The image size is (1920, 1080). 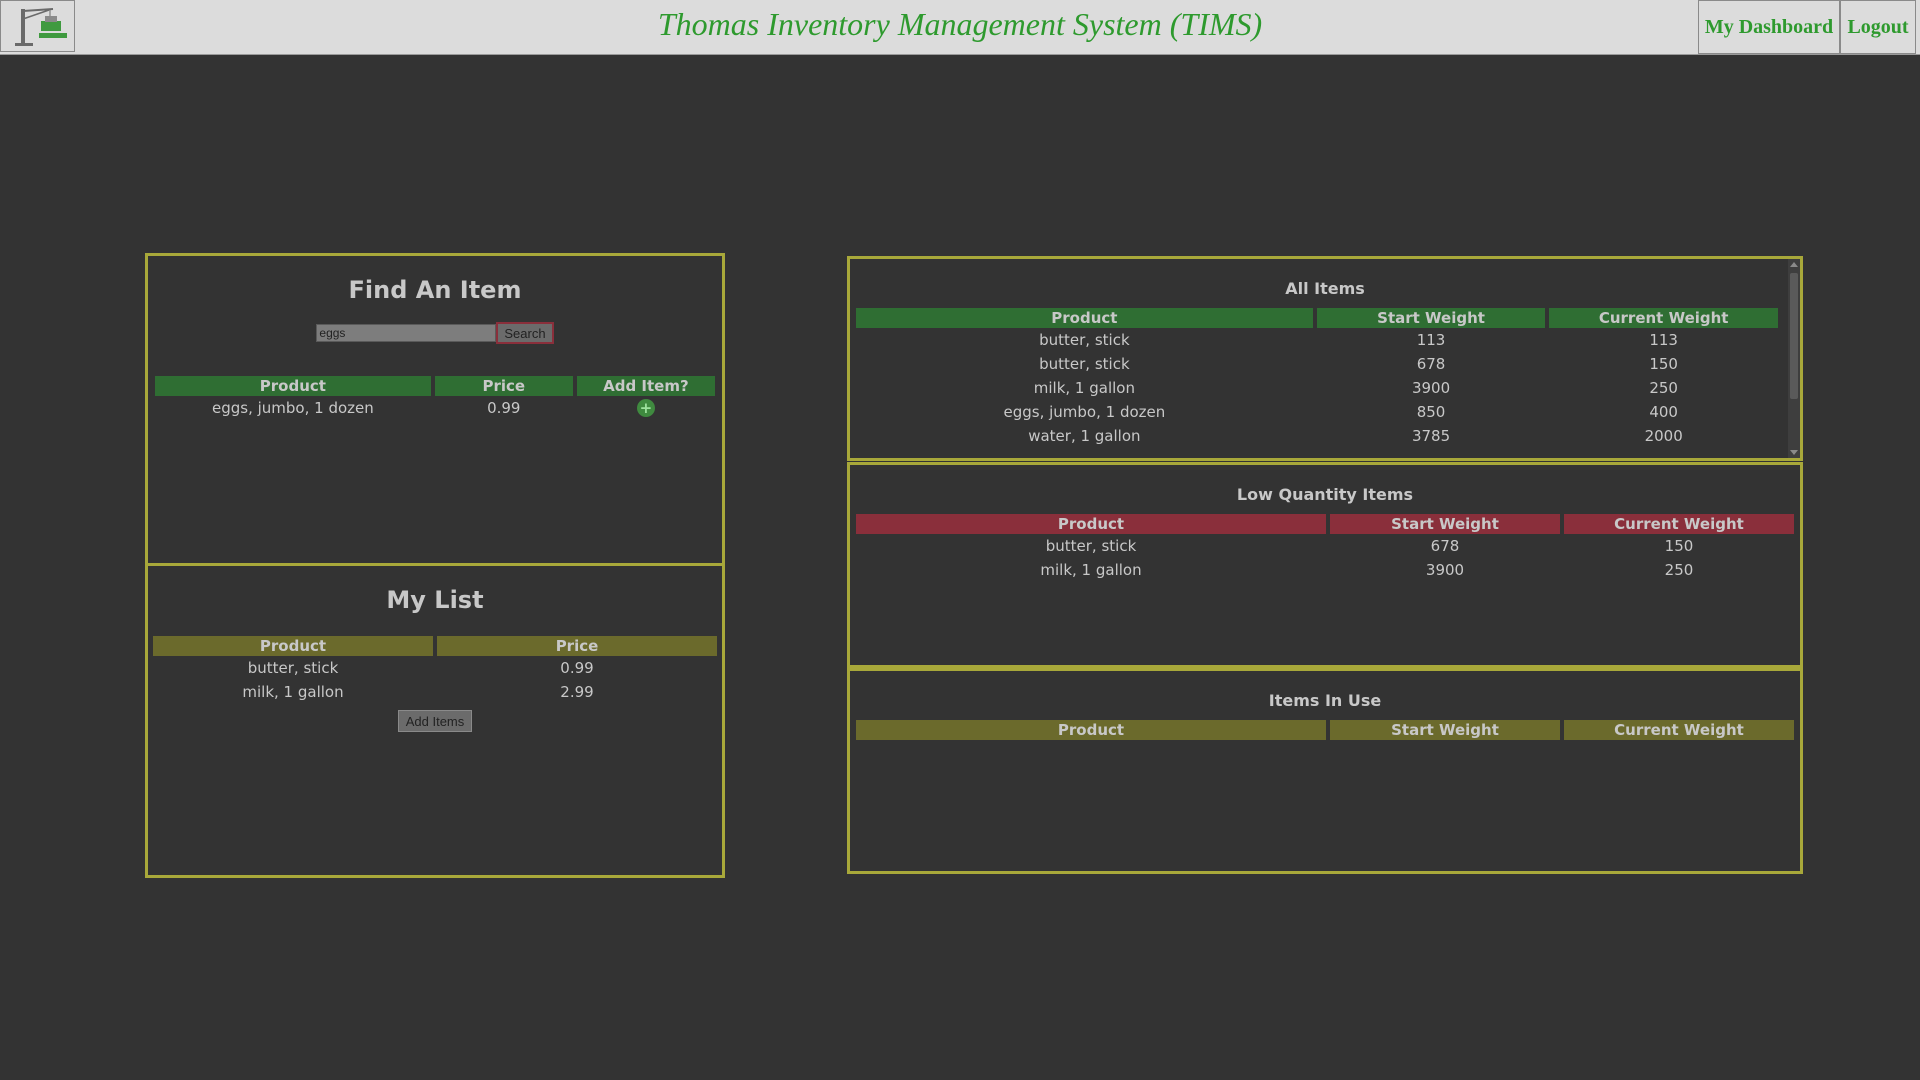 What do you see at coordinates (1431, 412) in the screenshot?
I see `cell-start-weight: 850` at bounding box center [1431, 412].